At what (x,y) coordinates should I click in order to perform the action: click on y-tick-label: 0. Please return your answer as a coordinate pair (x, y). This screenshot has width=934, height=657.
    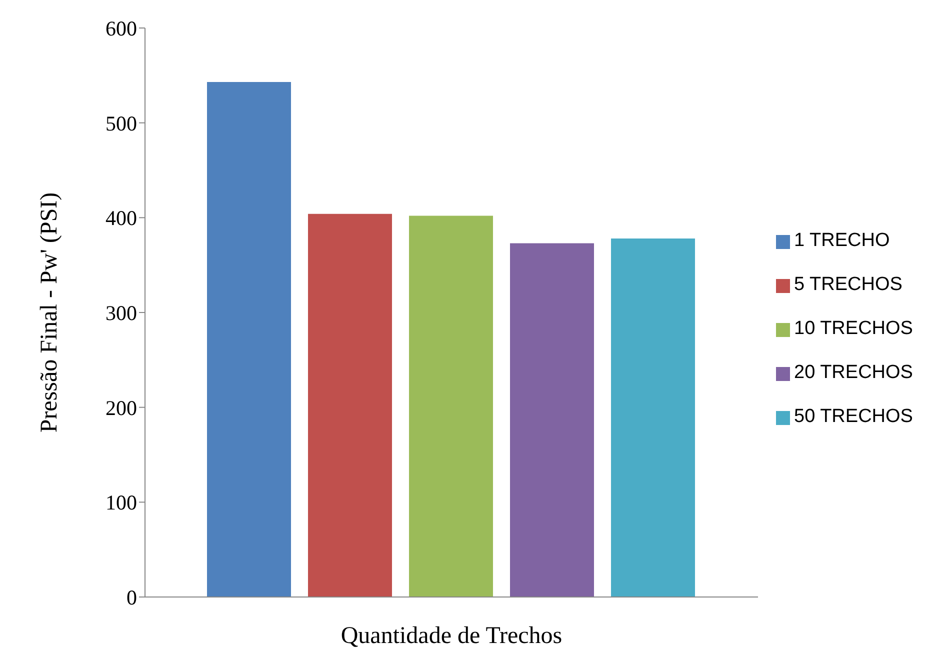
    Looking at the image, I should click on (131, 597).